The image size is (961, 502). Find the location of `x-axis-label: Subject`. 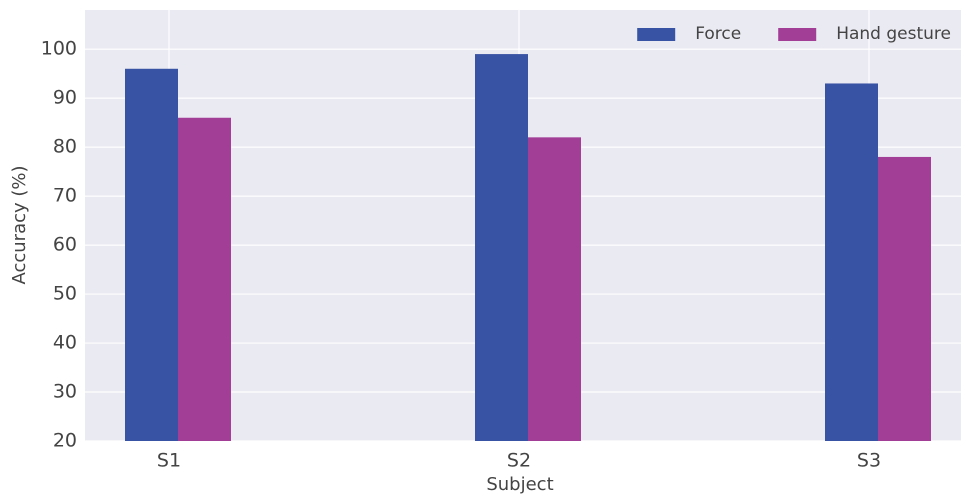

x-axis-label: Subject is located at coordinates (519, 484).